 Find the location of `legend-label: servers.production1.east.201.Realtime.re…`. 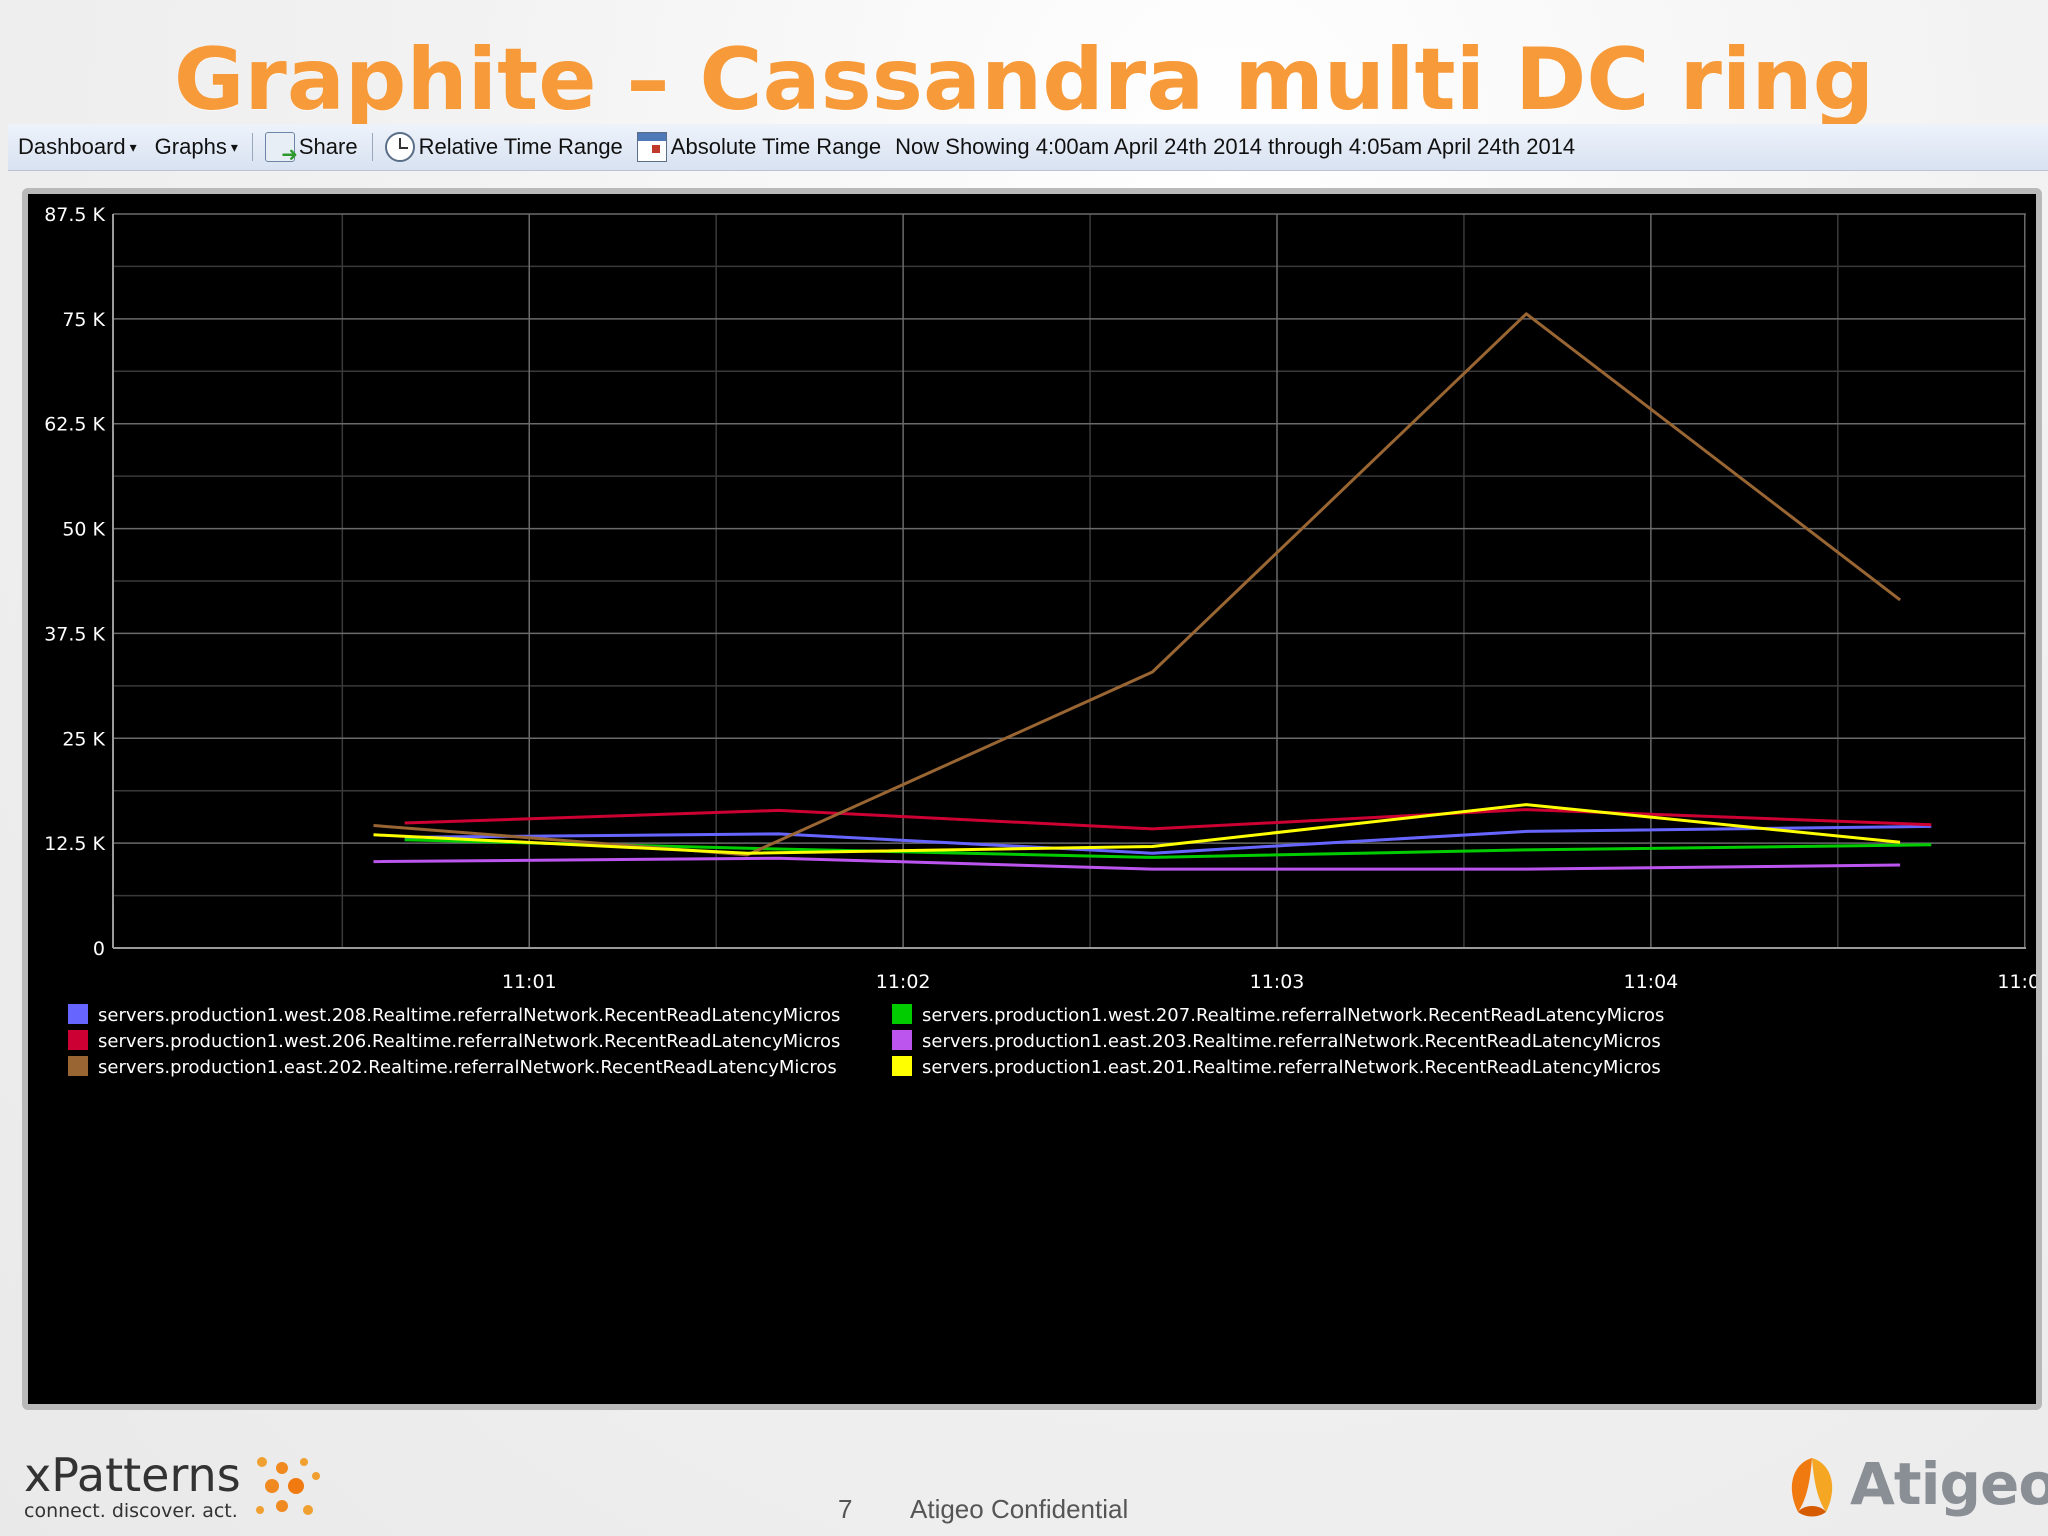

legend-label: servers.production1.east.201.Realtime.re… is located at coordinates (1291, 1067).